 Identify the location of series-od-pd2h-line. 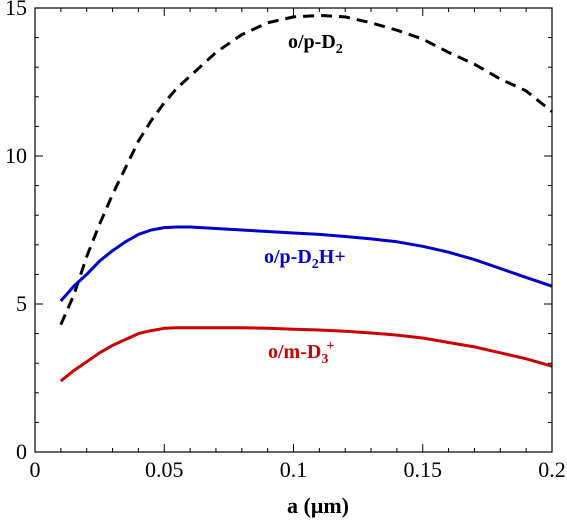
(306, 263).